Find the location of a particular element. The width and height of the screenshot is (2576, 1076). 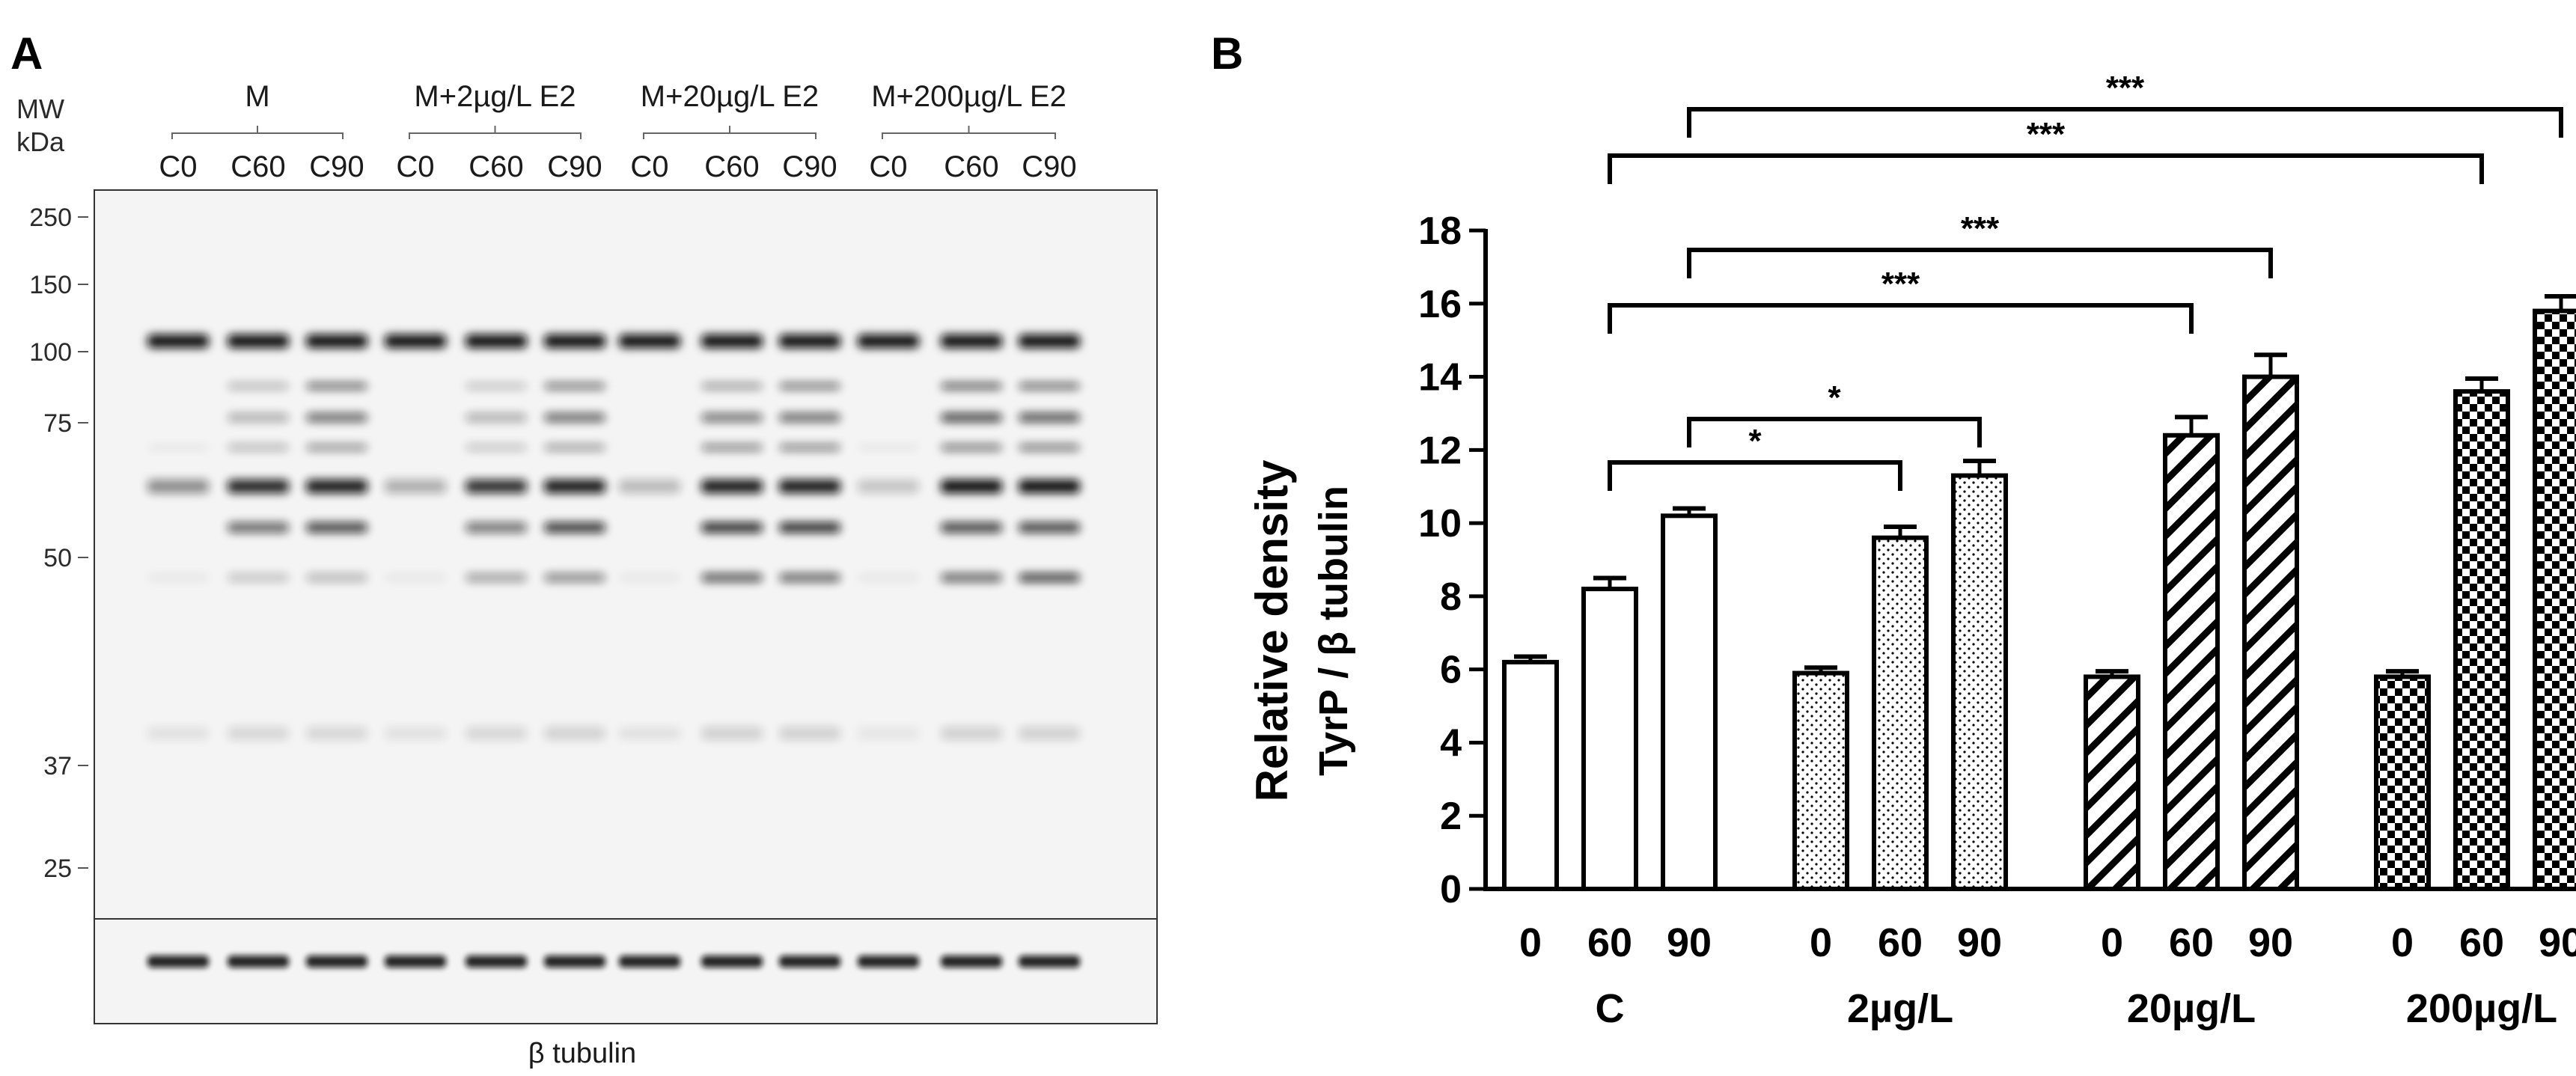

panel-a-label: A is located at coordinates (26, 53).